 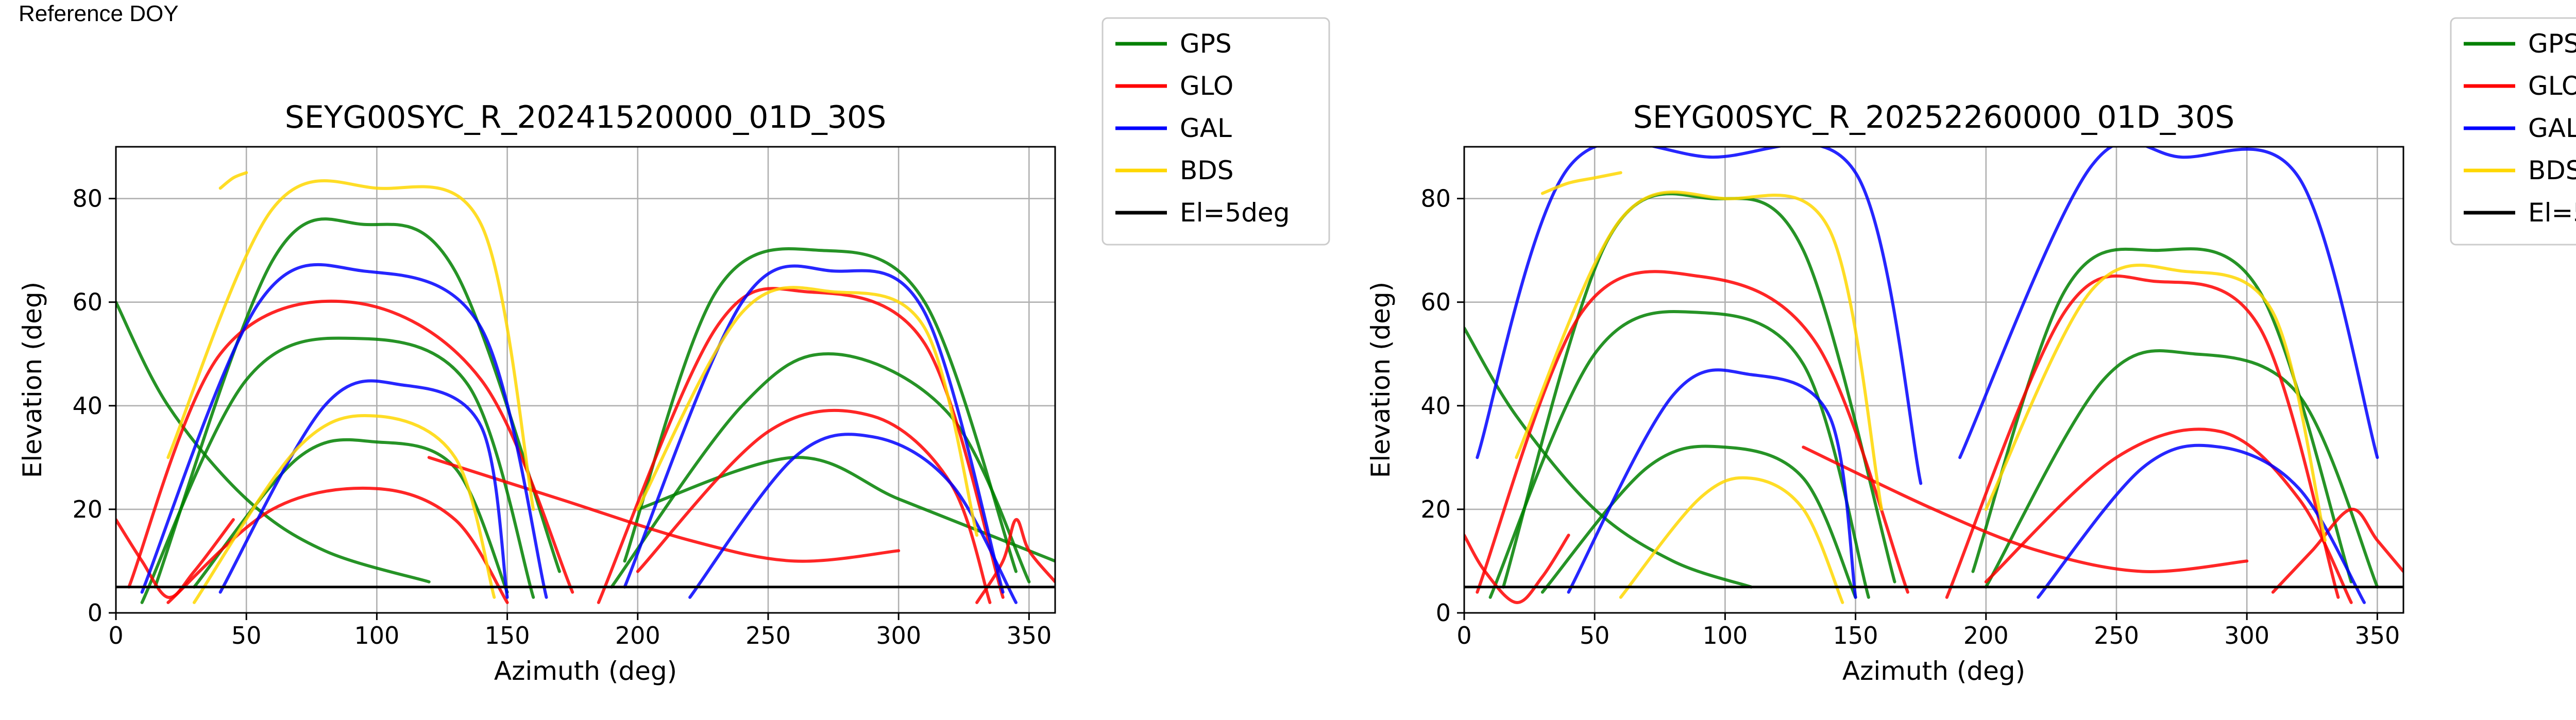 What do you see at coordinates (585, 117) in the screenshot?
I see `chart-title: SEYG00SYC_R_20241520000_01D_30S` at bounding box center [585, 117].